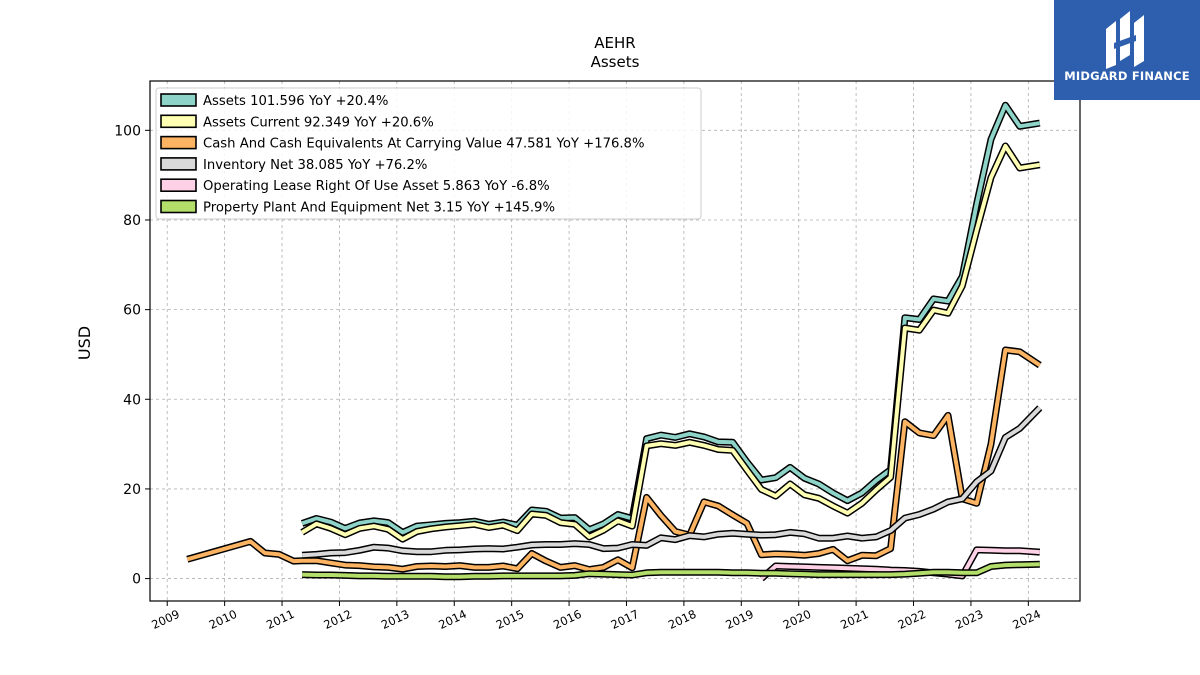 The image size is (1200, 675). What do you see at coordinates (797, 619) in the screenshot?
I see `x-tick-label: 2020` at bounding box center [797, 619].